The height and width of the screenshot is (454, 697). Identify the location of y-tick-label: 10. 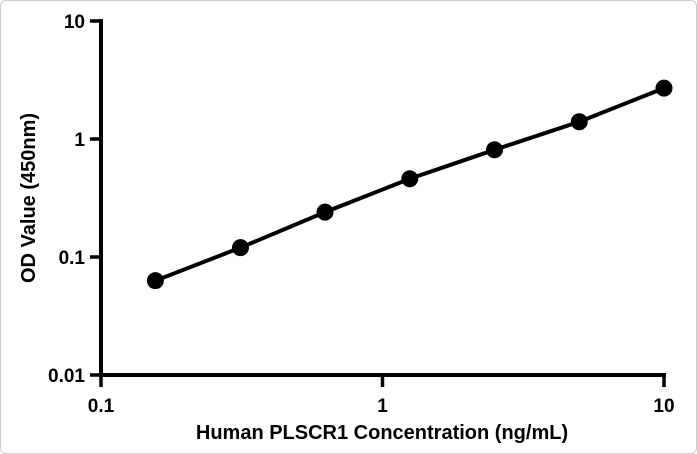
(74, 22).